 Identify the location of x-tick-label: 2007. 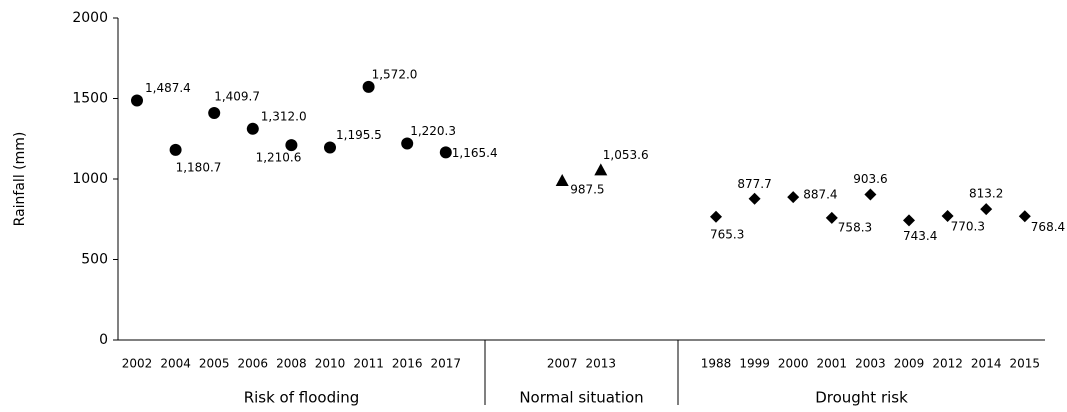
(562, 364).